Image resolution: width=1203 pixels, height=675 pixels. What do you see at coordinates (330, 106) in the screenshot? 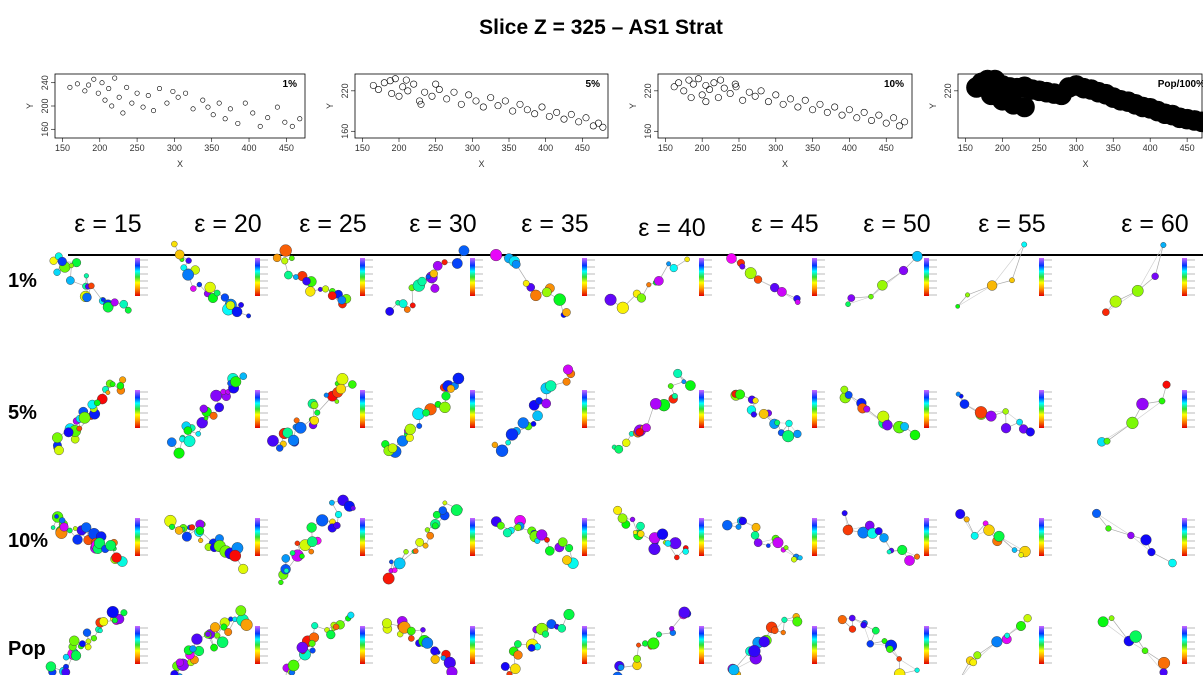
I see `y-axis-label: Y` at bounding box center [330, 106].